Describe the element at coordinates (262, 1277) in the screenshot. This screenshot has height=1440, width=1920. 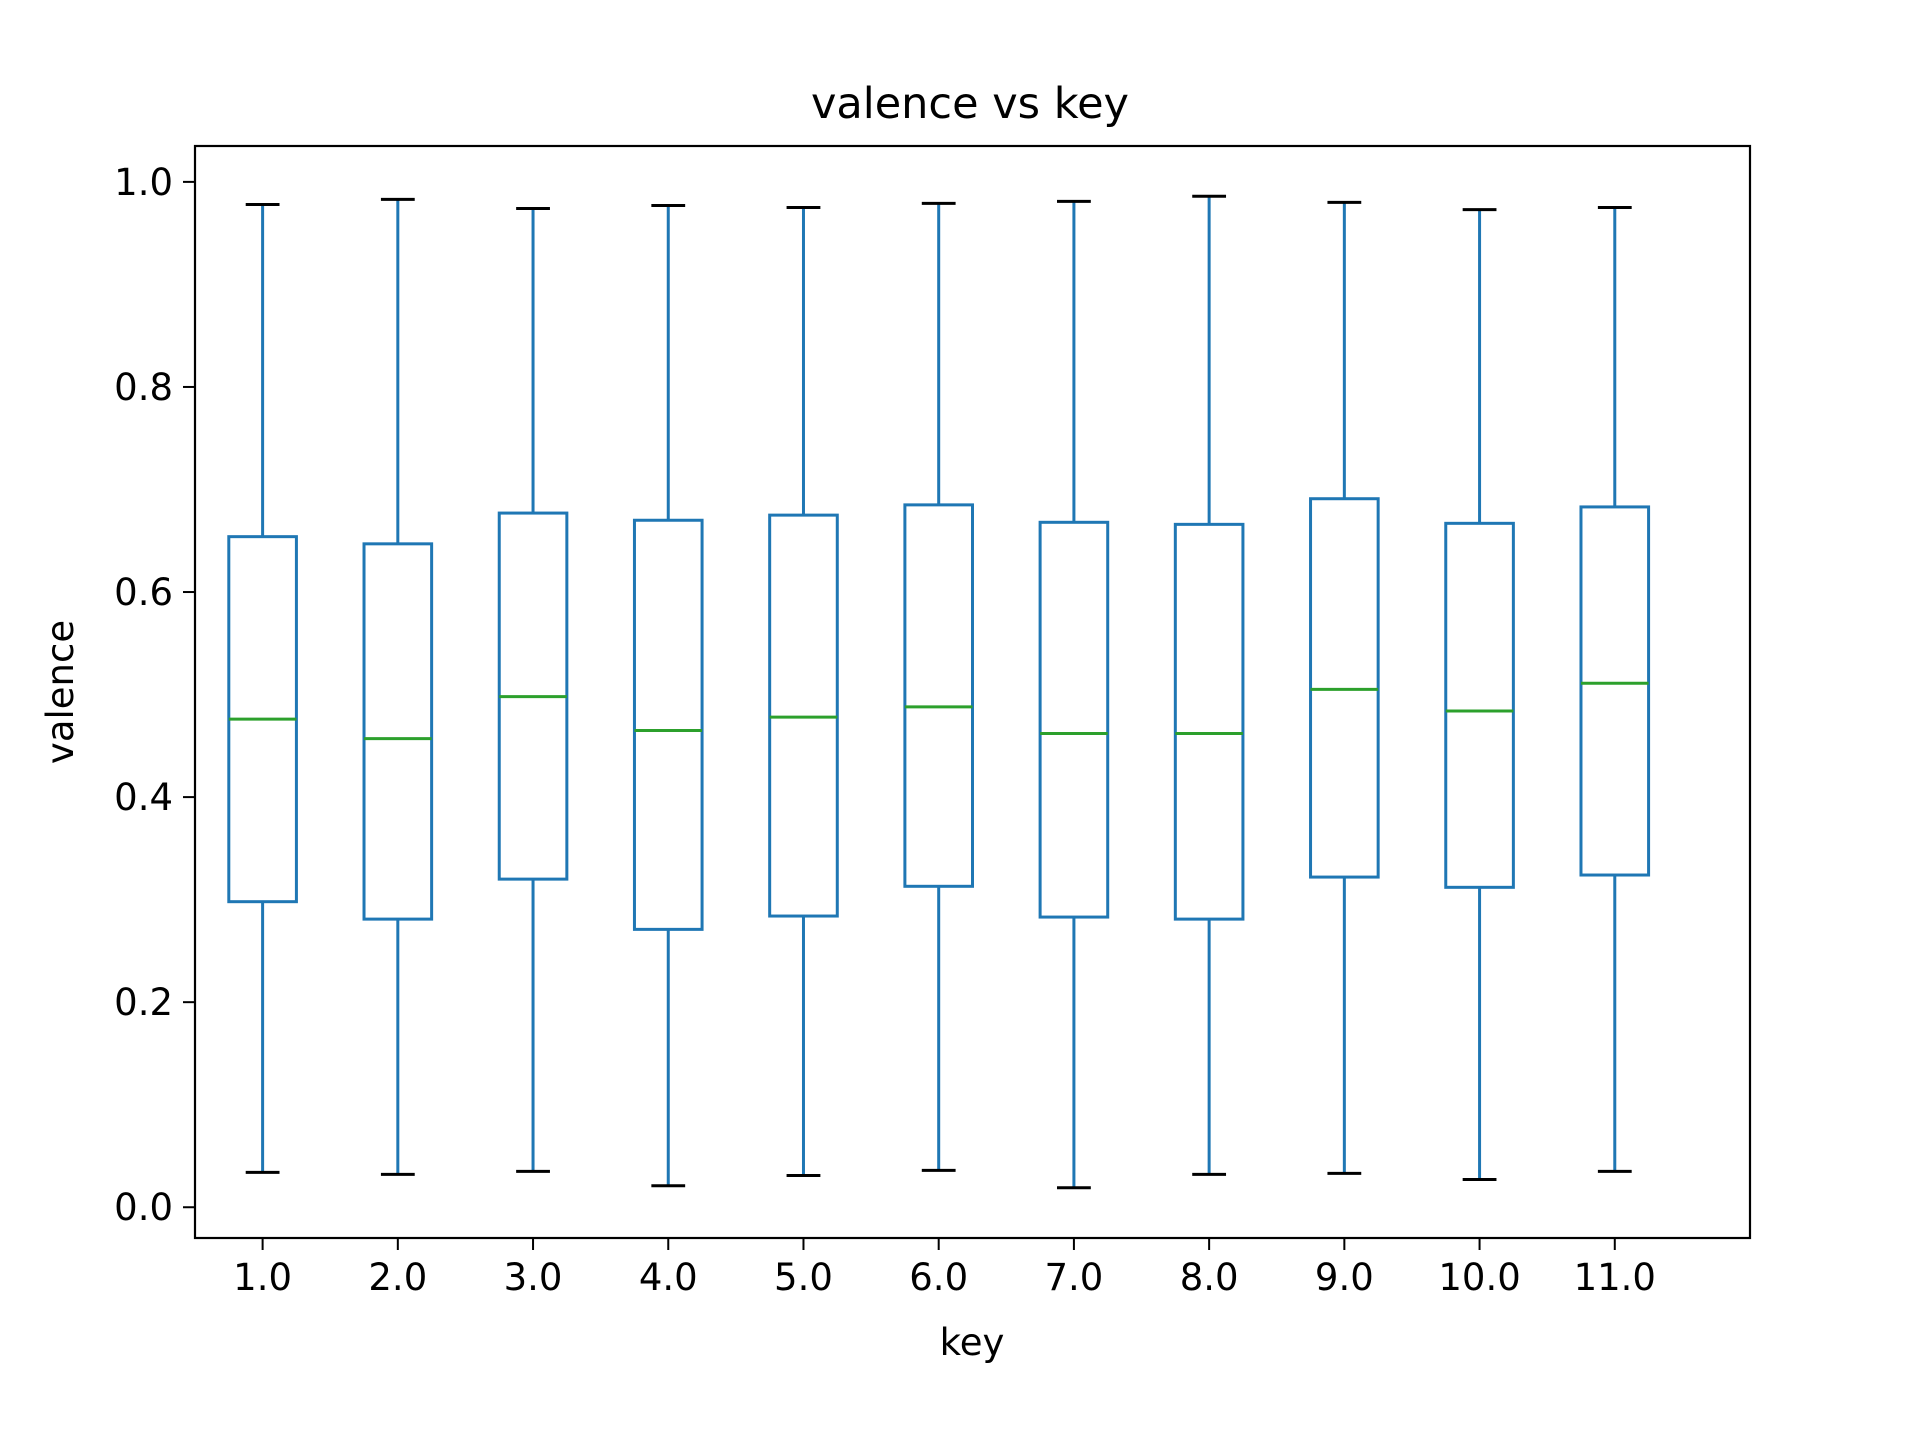
I see `x-tick-label: 1.0` at that location.